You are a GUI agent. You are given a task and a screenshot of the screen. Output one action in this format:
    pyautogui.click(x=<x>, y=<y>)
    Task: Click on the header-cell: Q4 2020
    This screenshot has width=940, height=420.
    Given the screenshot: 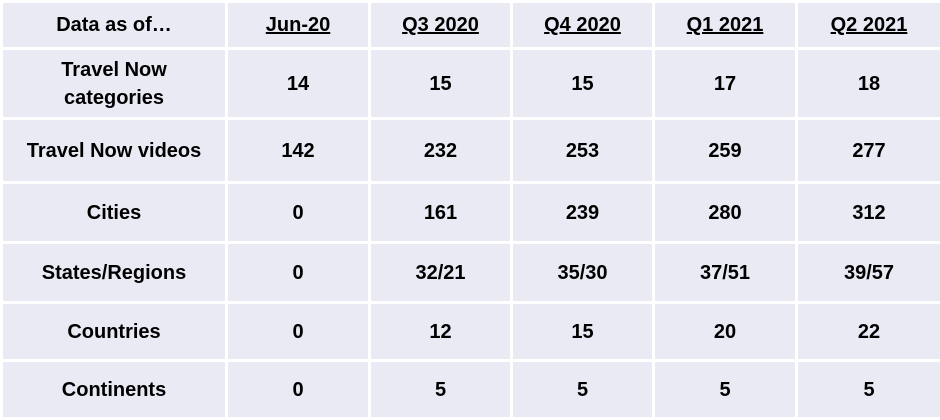 What is the action you would take?
    pyautogui.click(x=582, y=25)
    